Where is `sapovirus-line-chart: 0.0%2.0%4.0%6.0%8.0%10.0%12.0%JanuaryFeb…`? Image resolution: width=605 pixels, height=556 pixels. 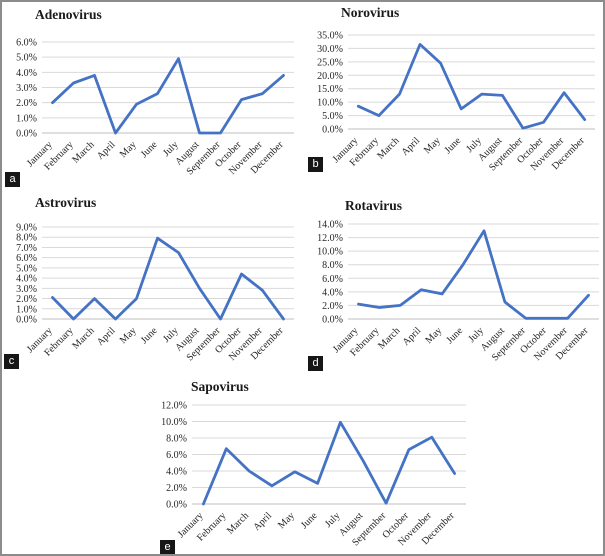 sapovirus-line-chart: 0.0%2.0%4.0%6.0%8.0%10.0%12.0%JanuaryFeb… is located at coordinates (313, 474).